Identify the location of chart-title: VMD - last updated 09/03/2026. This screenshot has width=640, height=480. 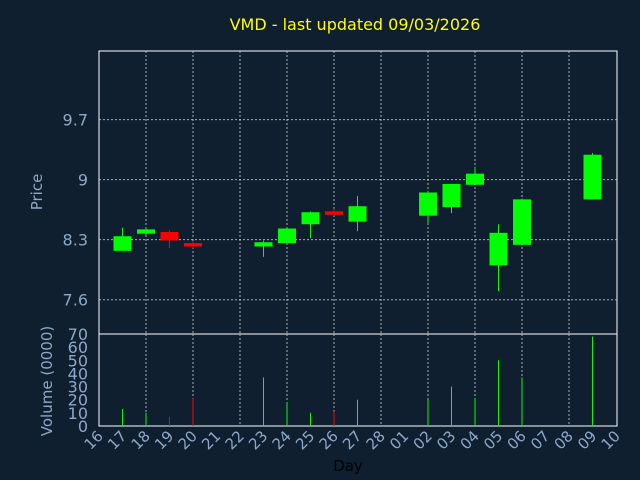
(355, 24).